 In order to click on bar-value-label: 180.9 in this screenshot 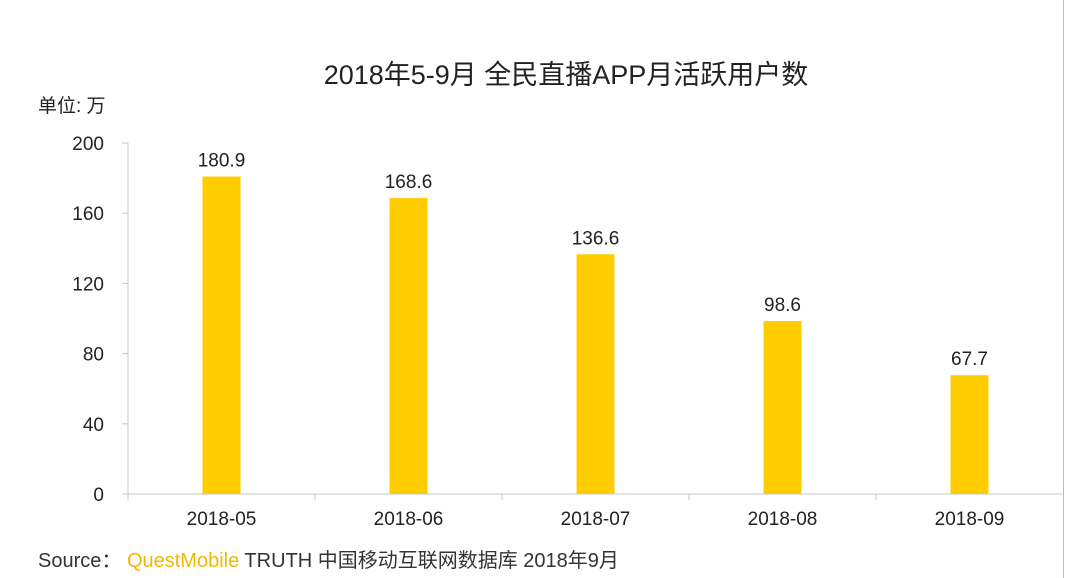, I will do `click(222, 161)`.